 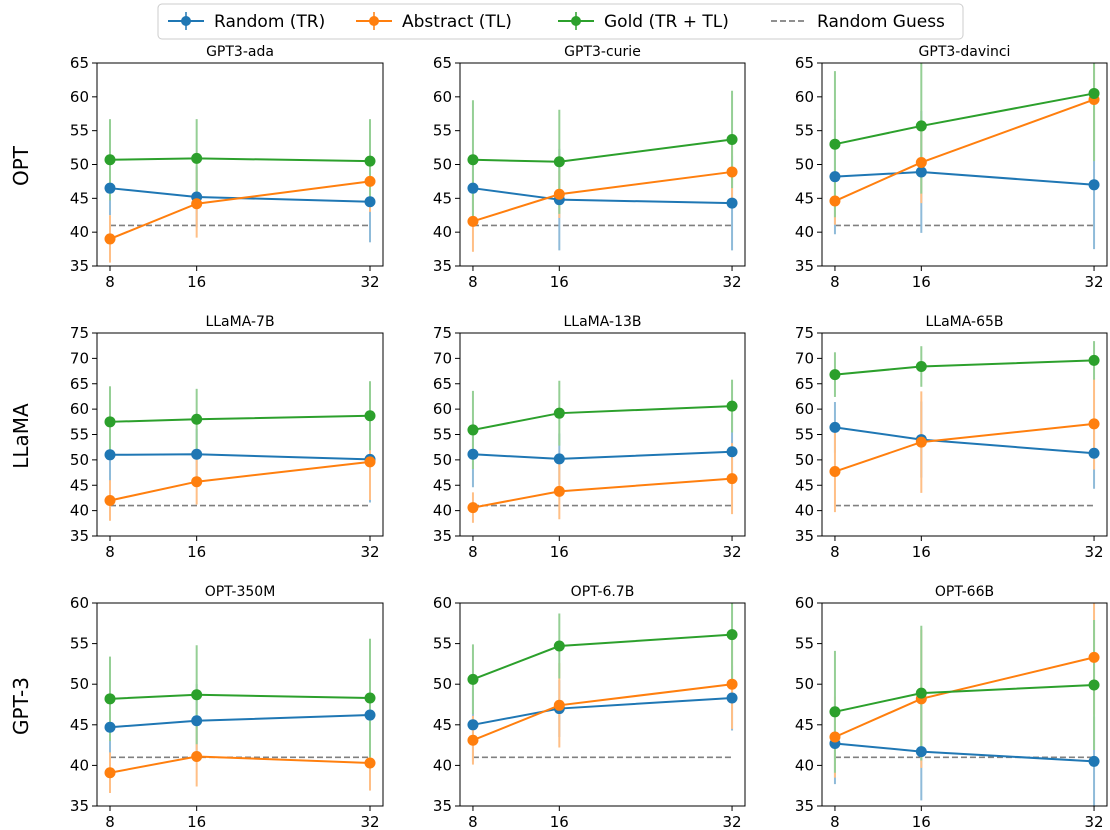 What do you see at coordinates (965, 52) in the screenshot?
I see `panel-title: GPT3-davinci` at bounding box center [965, 52].